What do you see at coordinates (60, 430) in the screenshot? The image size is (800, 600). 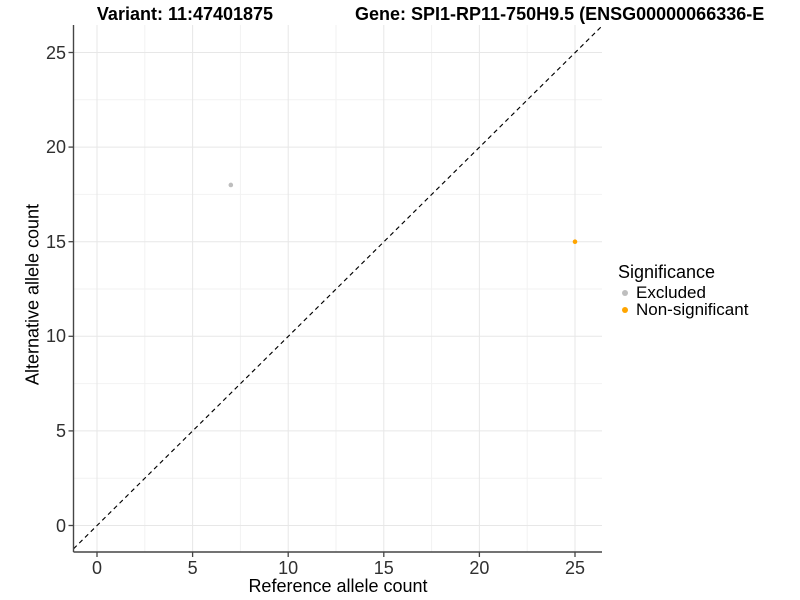 I see `y-tick-label: 5` at bounding box center [60, 430].